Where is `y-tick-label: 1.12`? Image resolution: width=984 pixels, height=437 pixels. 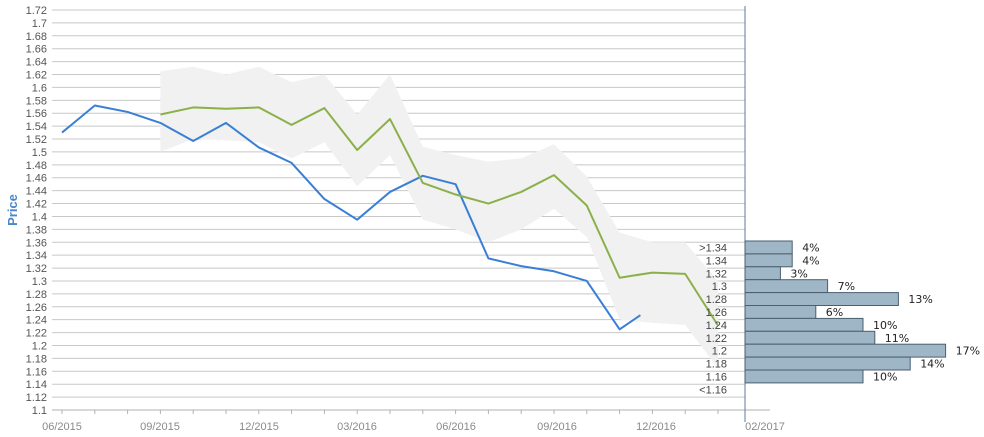
y-tick-label: 1.12 is located at coordinates (36, 398).